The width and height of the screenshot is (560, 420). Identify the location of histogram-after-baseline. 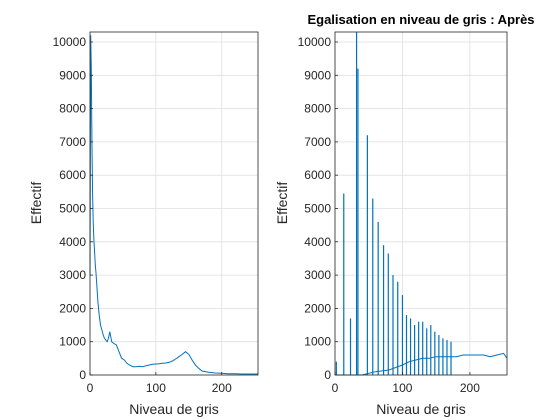
(421, 364).